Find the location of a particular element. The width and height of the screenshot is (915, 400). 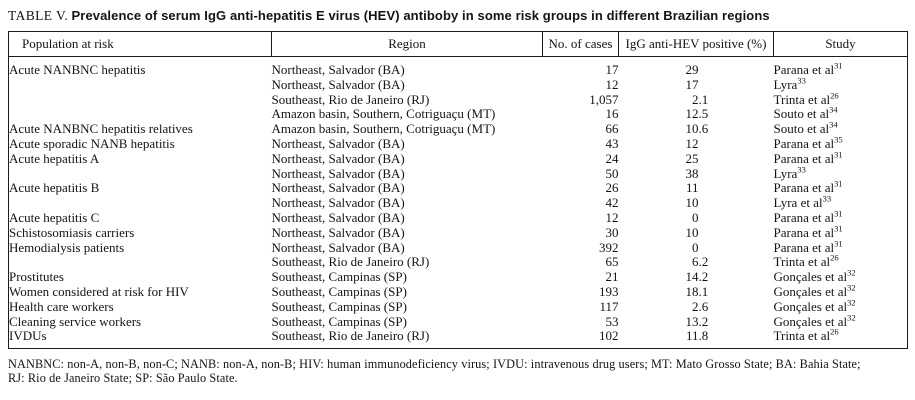

cases-cell: 26 is located at coordinates (612, 188).